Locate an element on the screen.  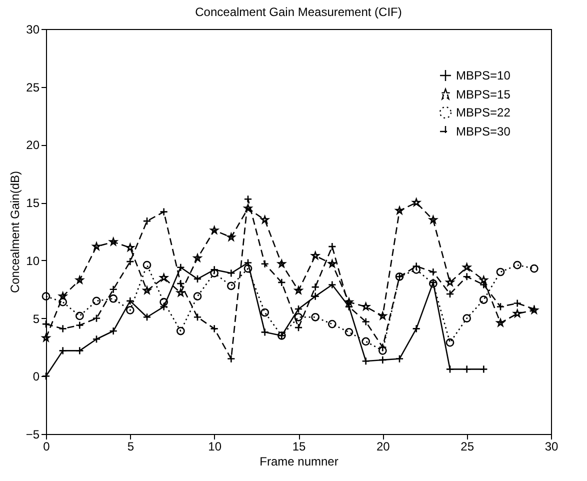
x-tick-label: 20 is located at coordinates (383, 447).